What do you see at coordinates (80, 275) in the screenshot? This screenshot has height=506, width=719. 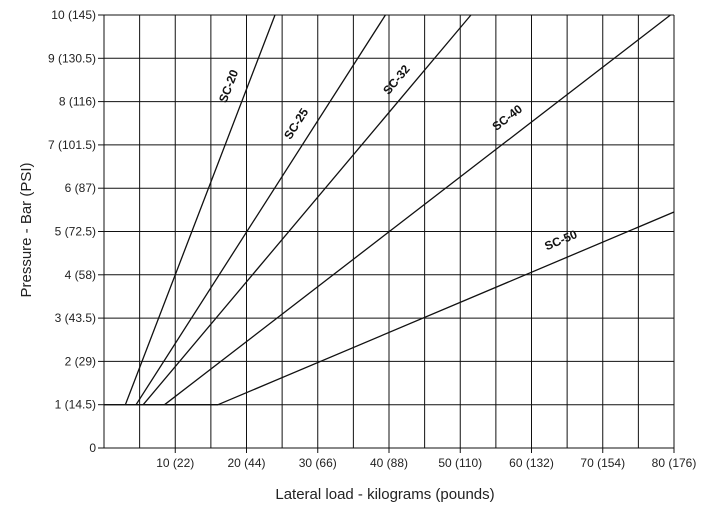 I see `y-tick-label: 4 (58)` at bounding box center [80, 275].